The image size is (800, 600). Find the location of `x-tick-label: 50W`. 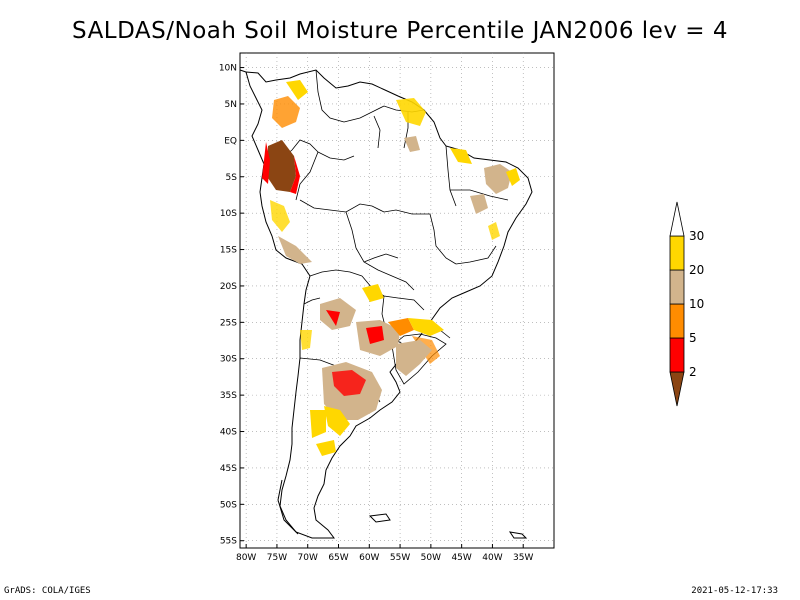

x-tick-label: 50W is located at coordinates (431, 558).